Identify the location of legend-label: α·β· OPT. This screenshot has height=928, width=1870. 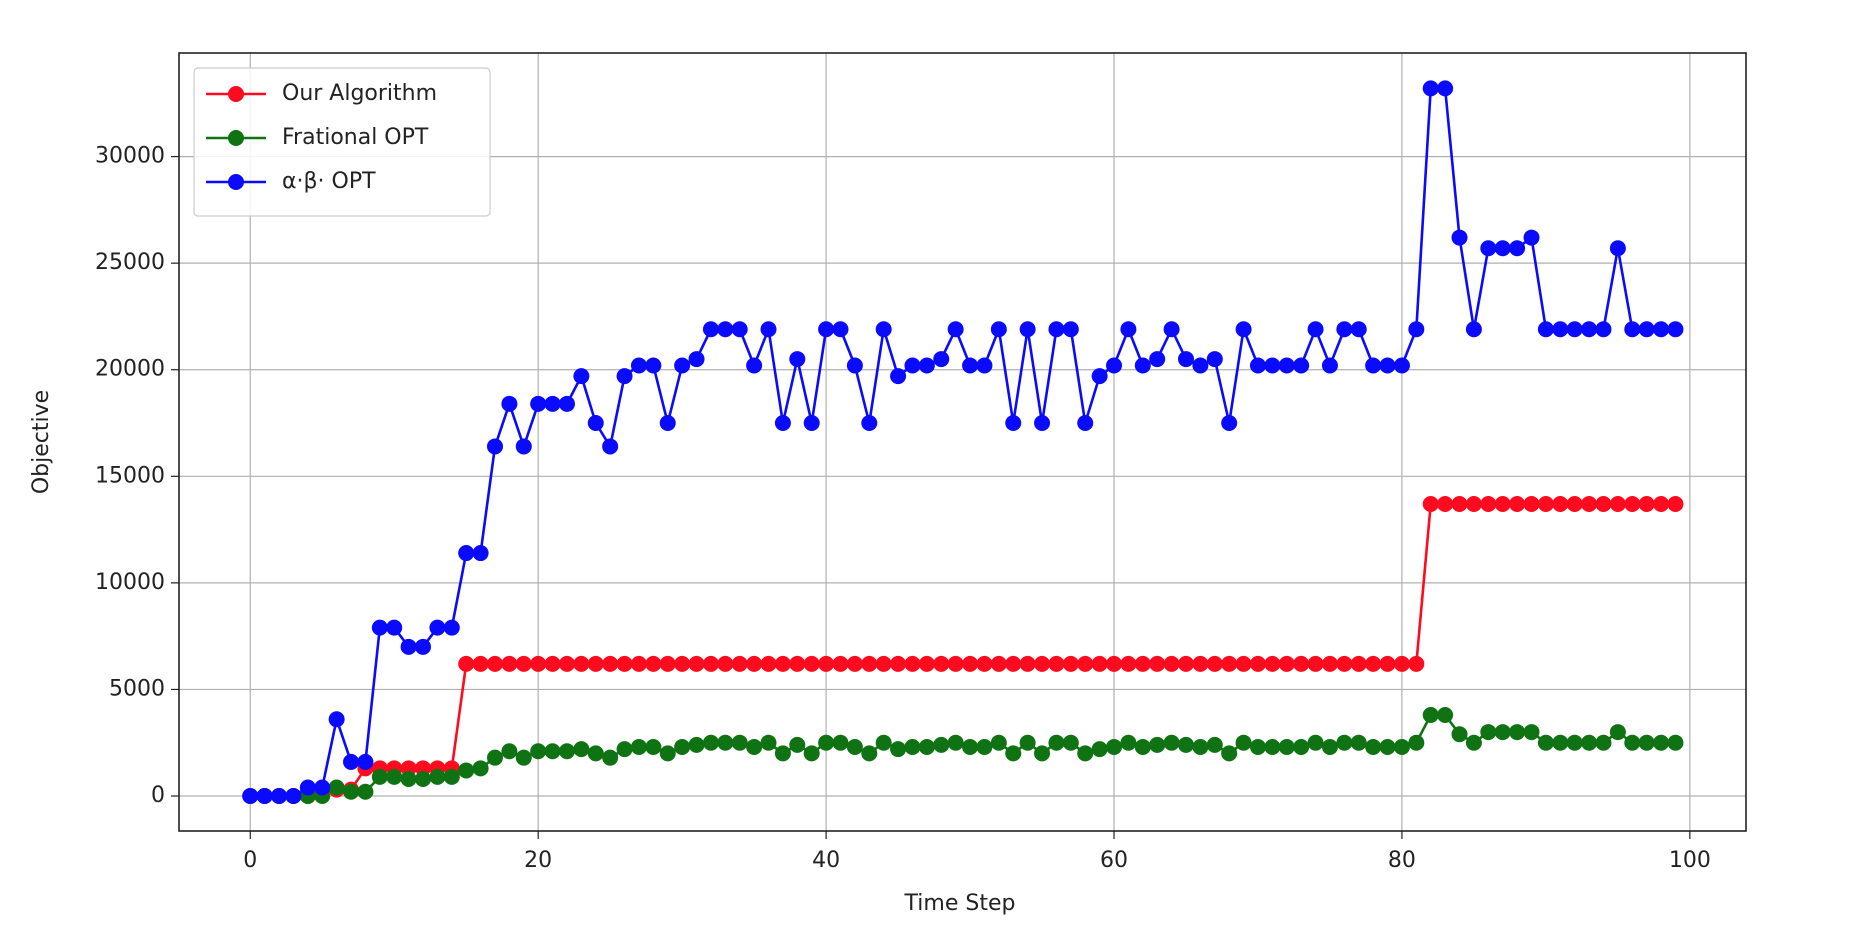
(329, 181).